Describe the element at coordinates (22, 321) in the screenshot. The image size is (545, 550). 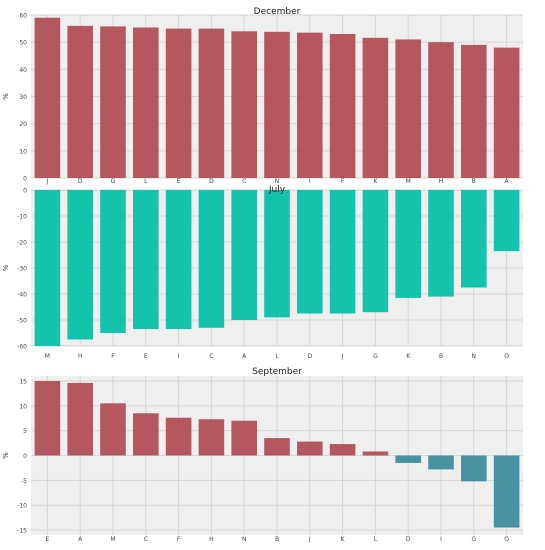
I see `y-tick-label: -50` at that location.